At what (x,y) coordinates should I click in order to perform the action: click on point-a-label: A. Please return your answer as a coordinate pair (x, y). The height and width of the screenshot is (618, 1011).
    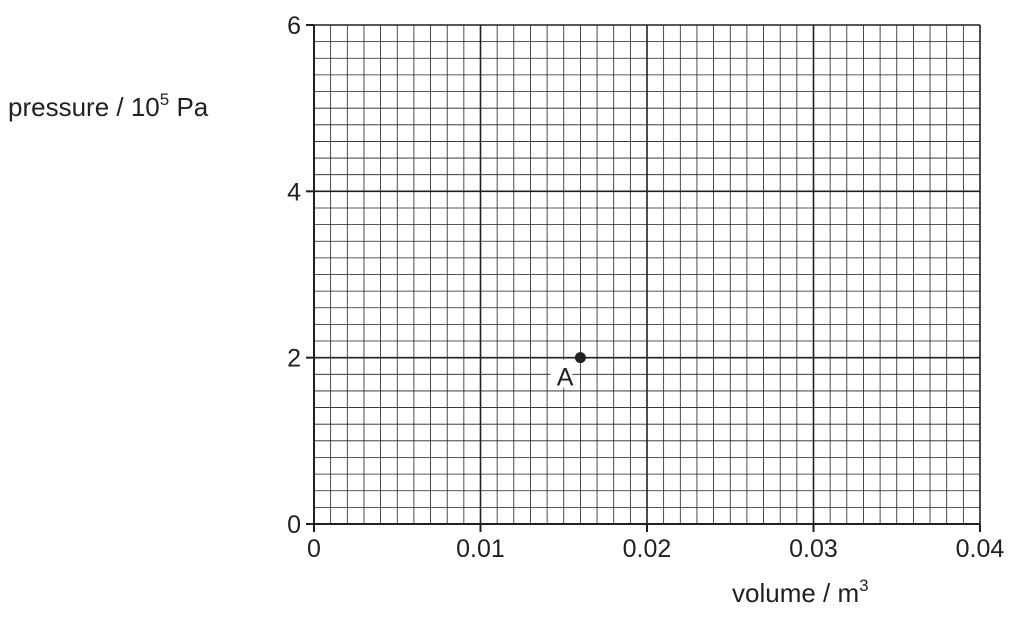
    Looking at the image, I should click on (565, 378).